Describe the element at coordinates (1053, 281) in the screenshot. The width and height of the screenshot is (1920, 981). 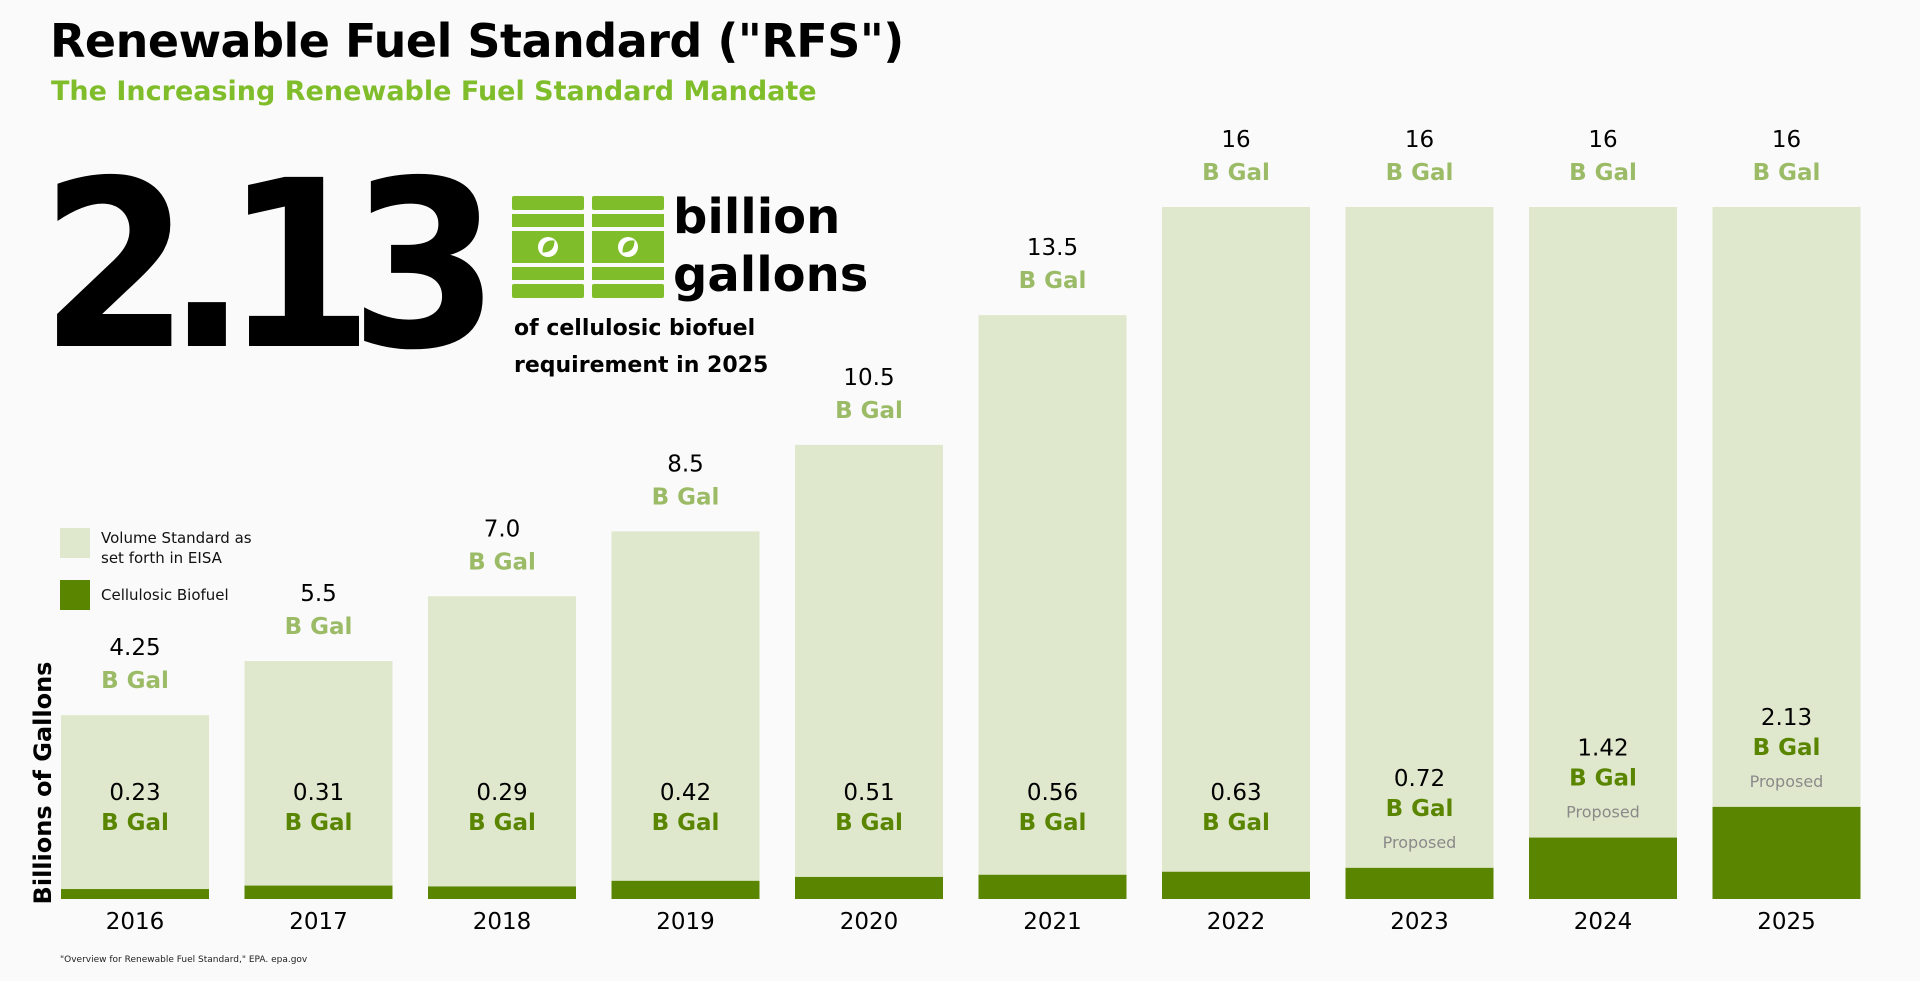
I see `label-volume-unit-2021: B Gal` at that location.